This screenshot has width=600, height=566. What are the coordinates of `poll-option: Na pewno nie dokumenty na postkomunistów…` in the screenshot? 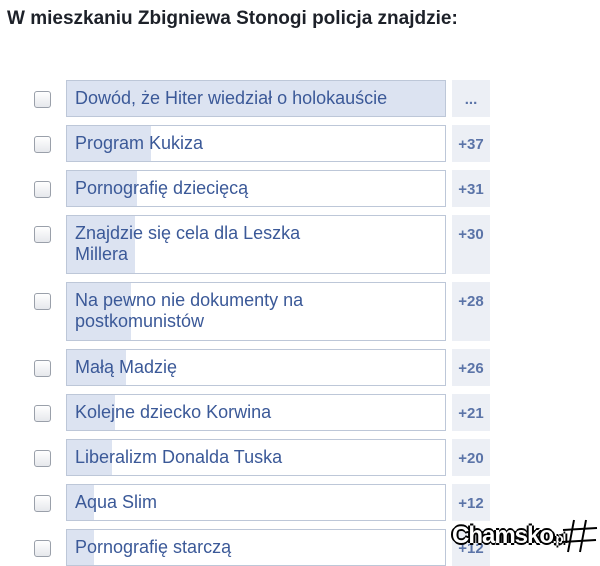 It's located at (300, 311).